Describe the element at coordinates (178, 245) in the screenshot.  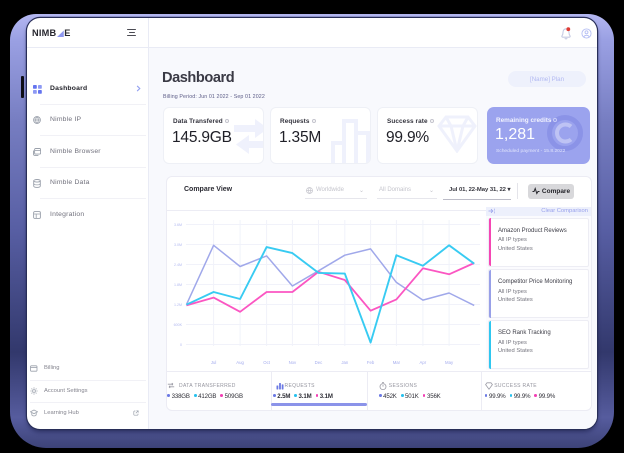
I see `svg-text: 3.0M` at that location.